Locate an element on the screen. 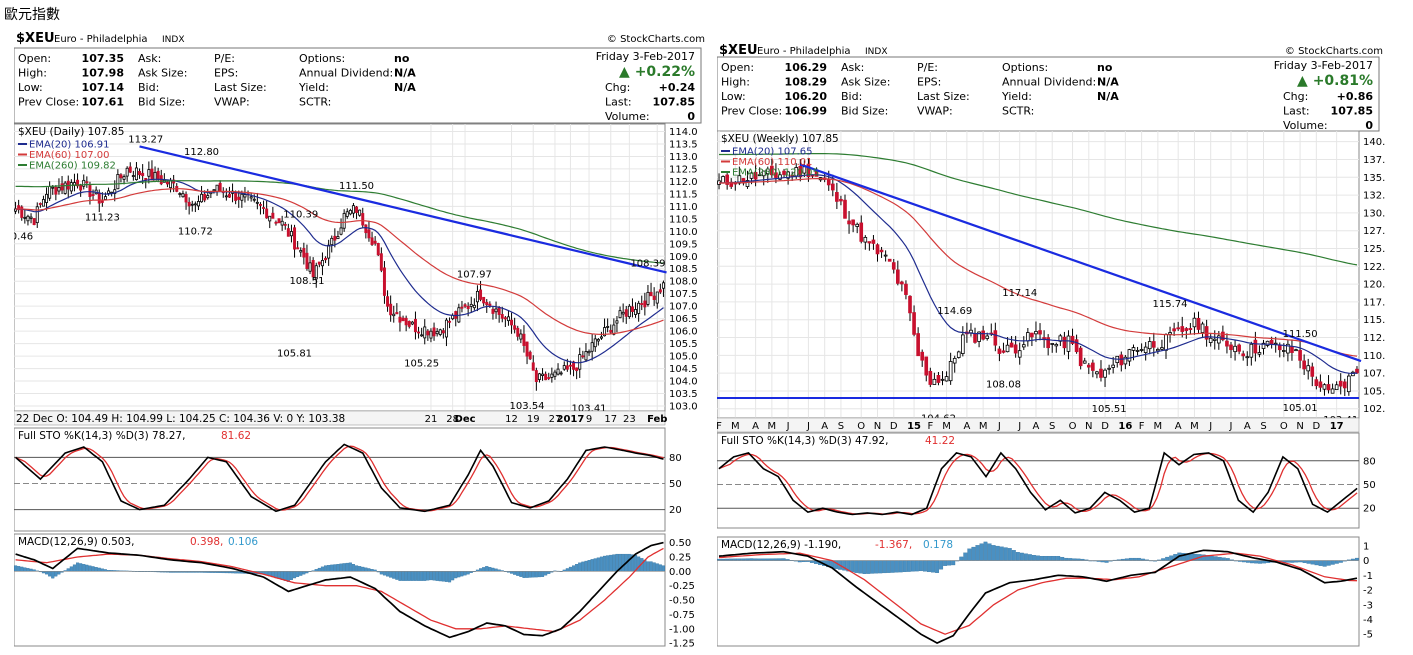 Image resolution: width=1413 pixels, height=655 pixels. price-label: 105.81 is located at coordinates (294, 354).